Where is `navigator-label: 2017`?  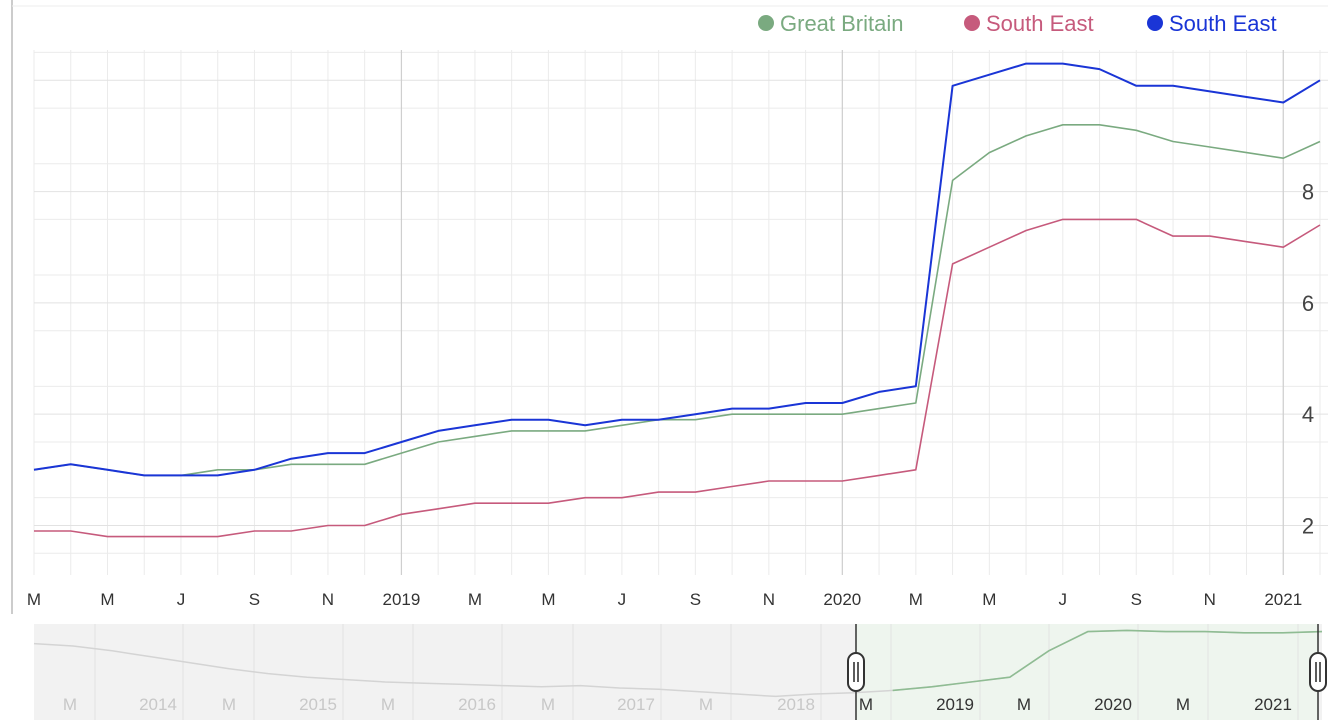 navigator-label: 2017 is located at coordinates (636, 704).